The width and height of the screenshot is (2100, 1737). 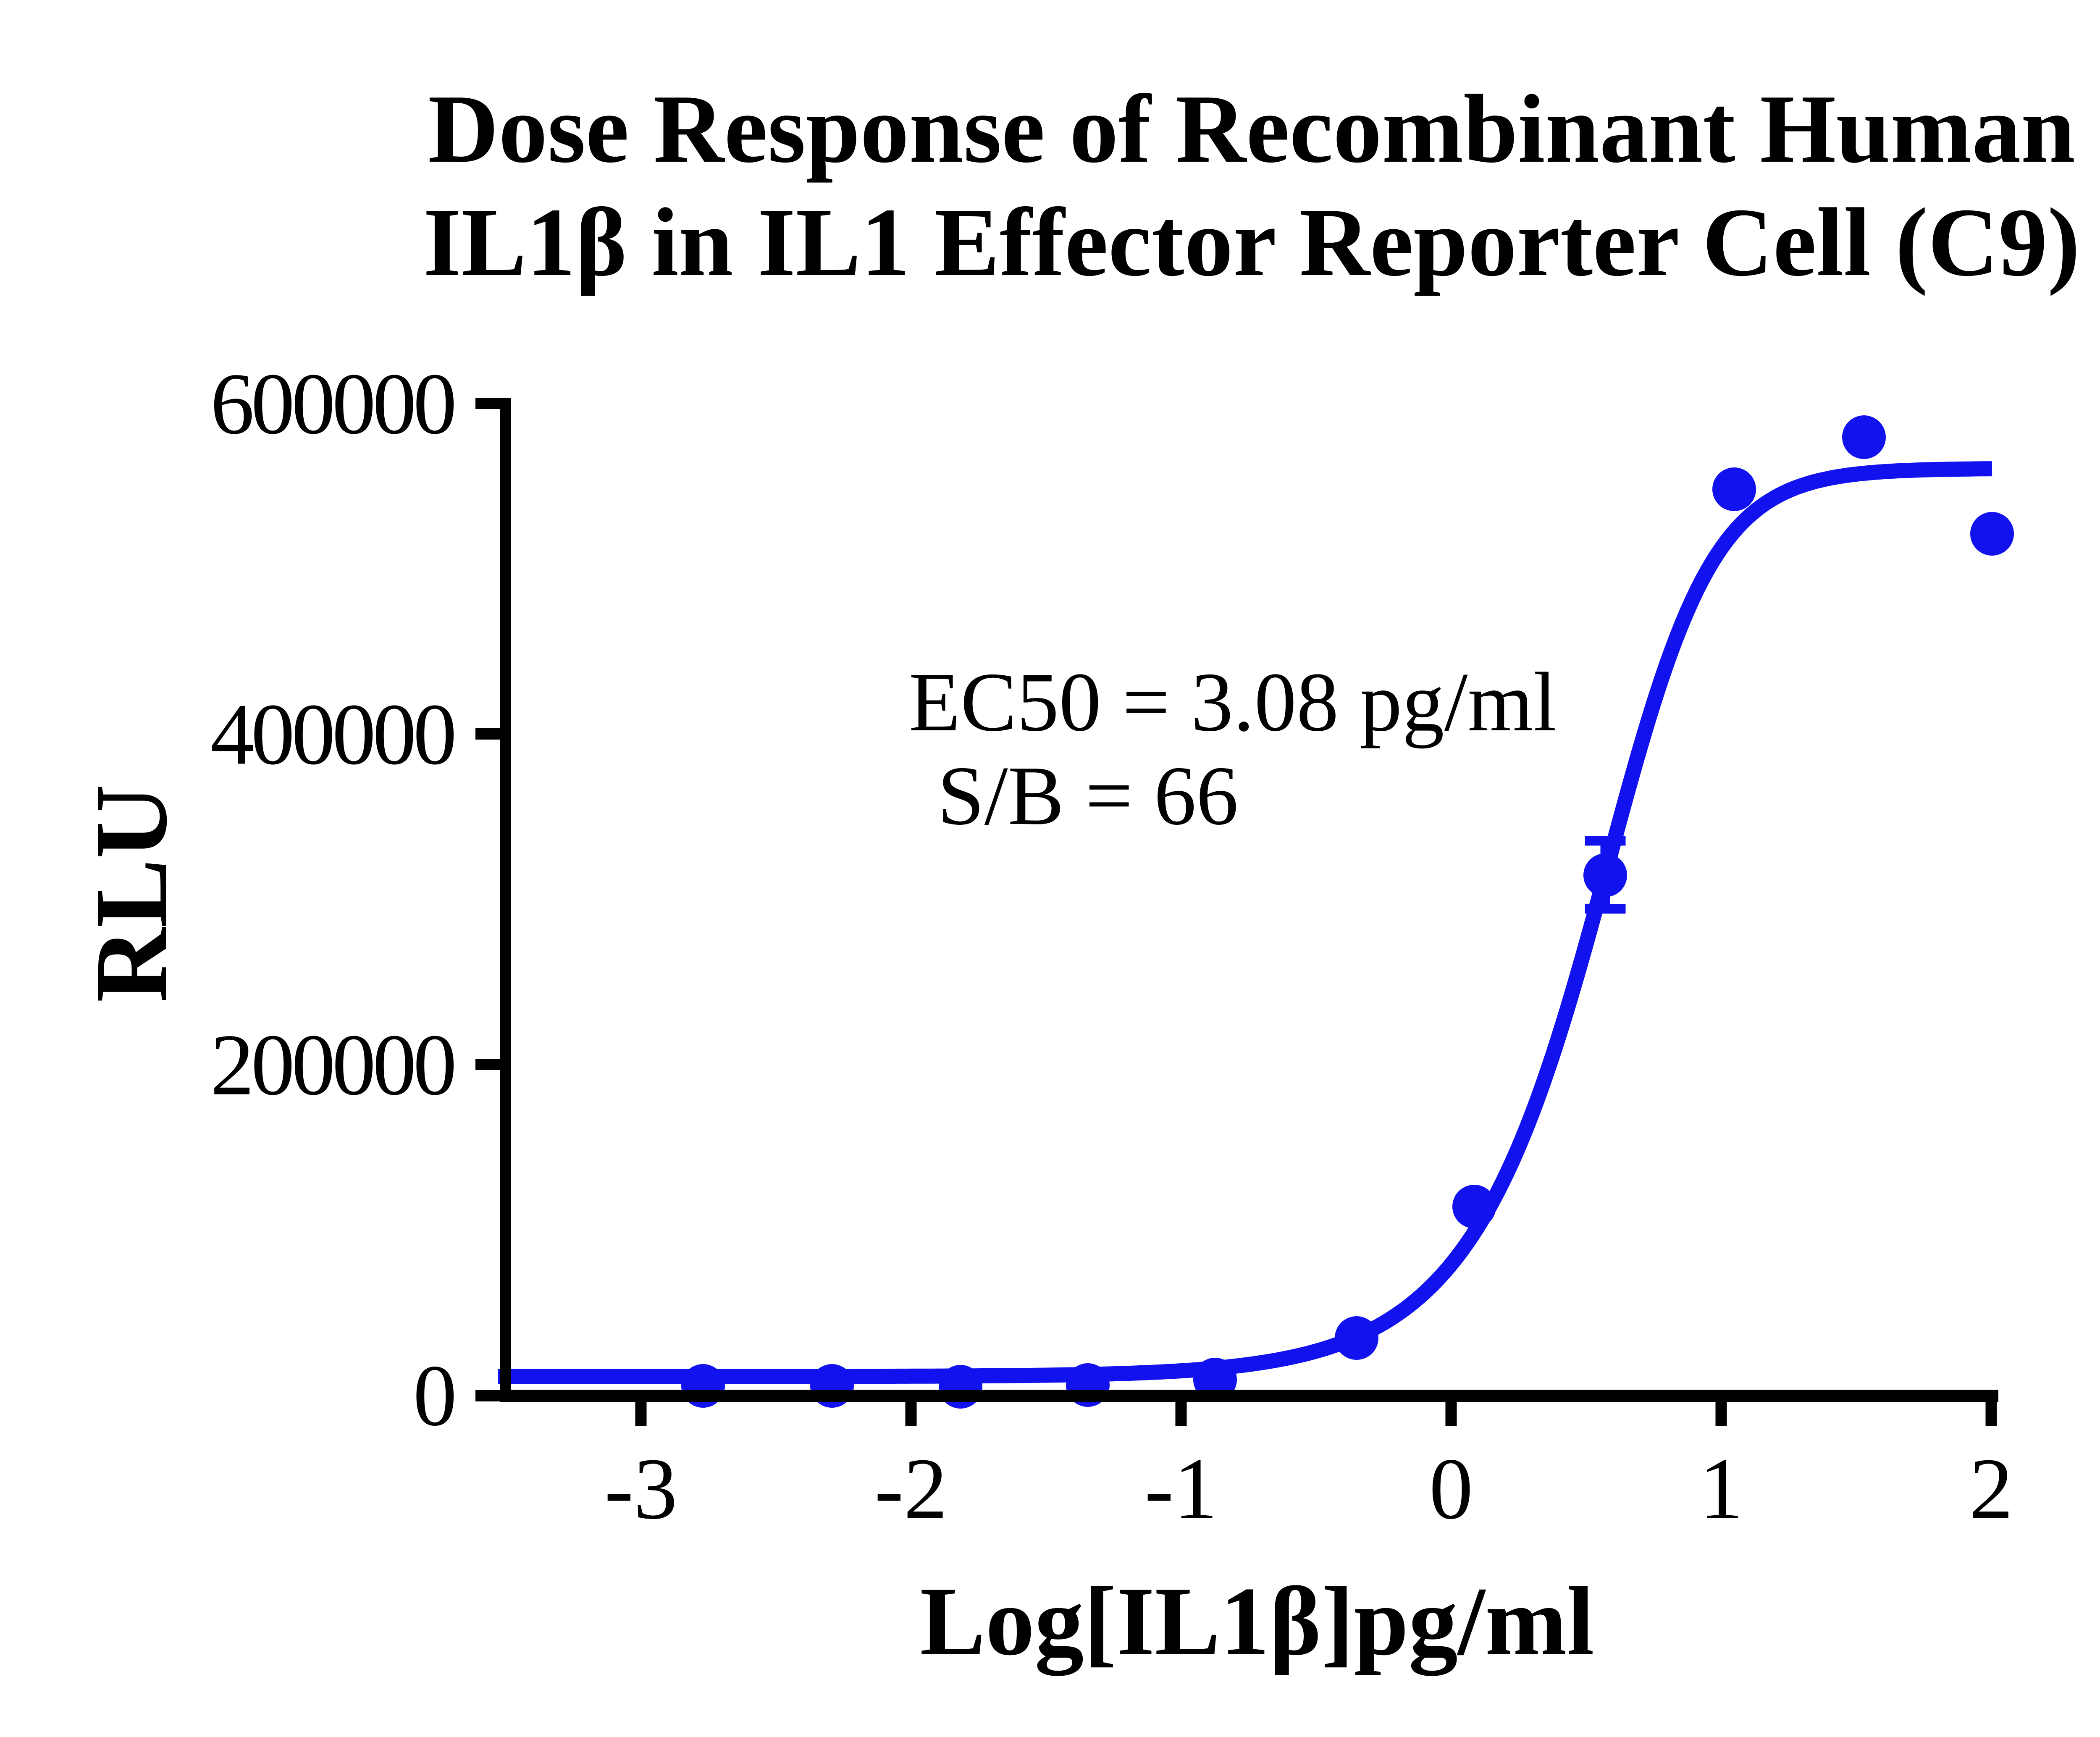 What do you see at coordinates (1991, 1489) in the screenshot?
I see `svg-text: 2` at bounding box center [1991, 1489].